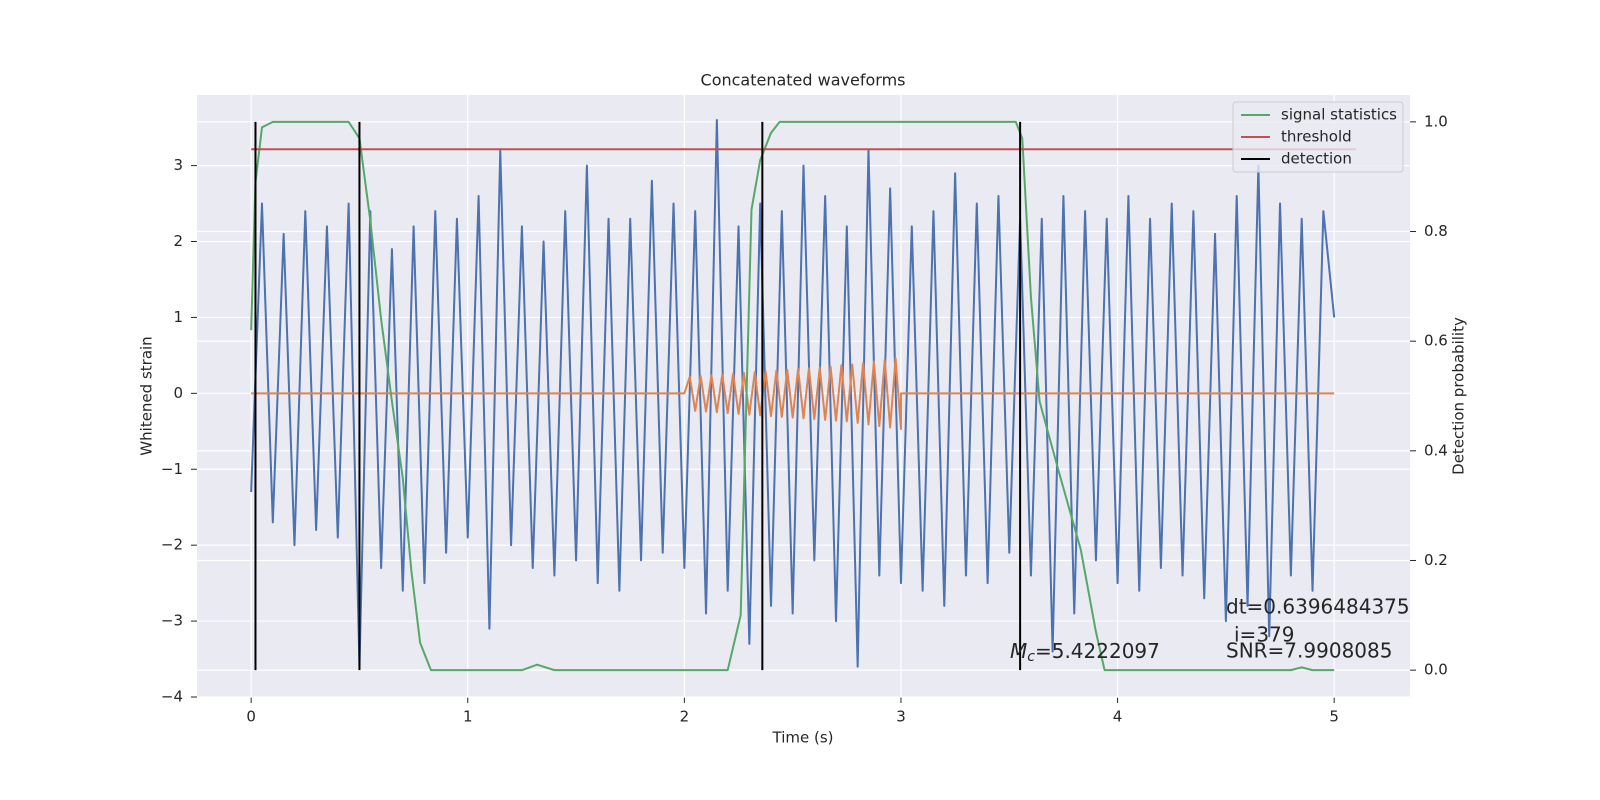 This screenshot has height=800, width=1600. Describe the element at coordinates (1334, 717) in the screenshot. I see `x-tick-label: 5` at that location.